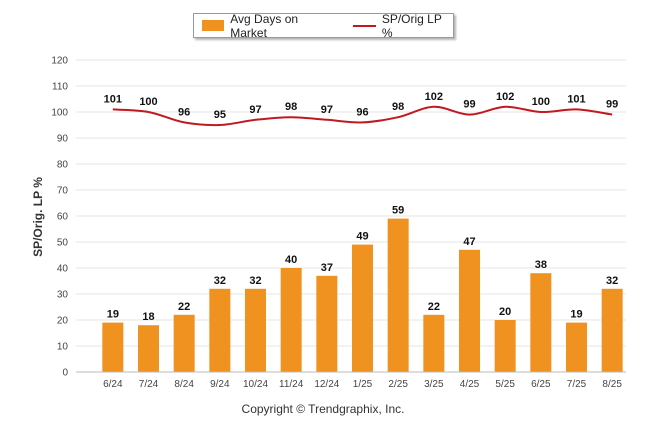  What do you see at coordinates (63, 321) in the screenshot?
I see `y-tick-label: 20` at bounding box center [63, 321].